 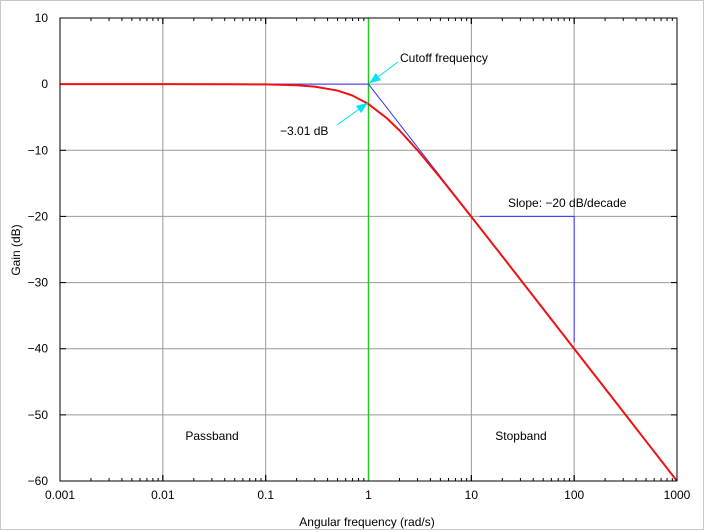 I want to click on y-axis-label: Gain (dB), so click(x=16, y=249).